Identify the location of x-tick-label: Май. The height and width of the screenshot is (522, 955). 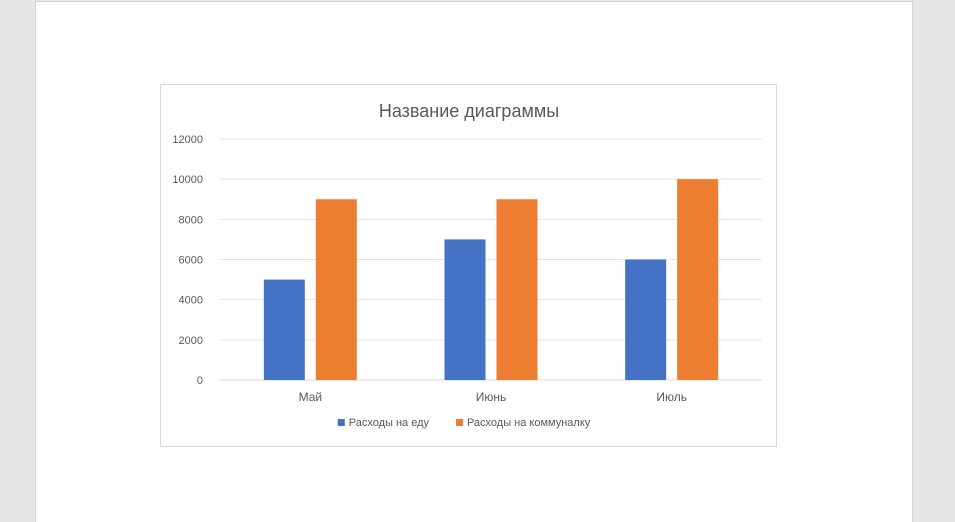
(311, 397).